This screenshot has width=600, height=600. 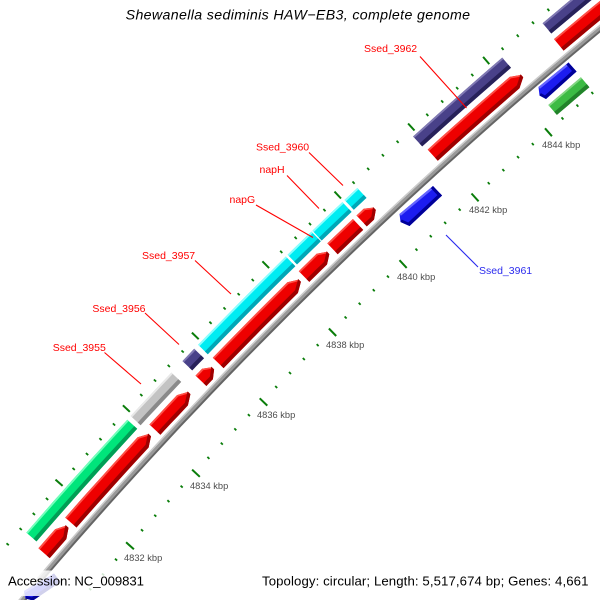 What do you see at coordinates (118, 309) in the screenshot?
I see `svg-text: Ssed_3956` at bounding box center [118, 309].